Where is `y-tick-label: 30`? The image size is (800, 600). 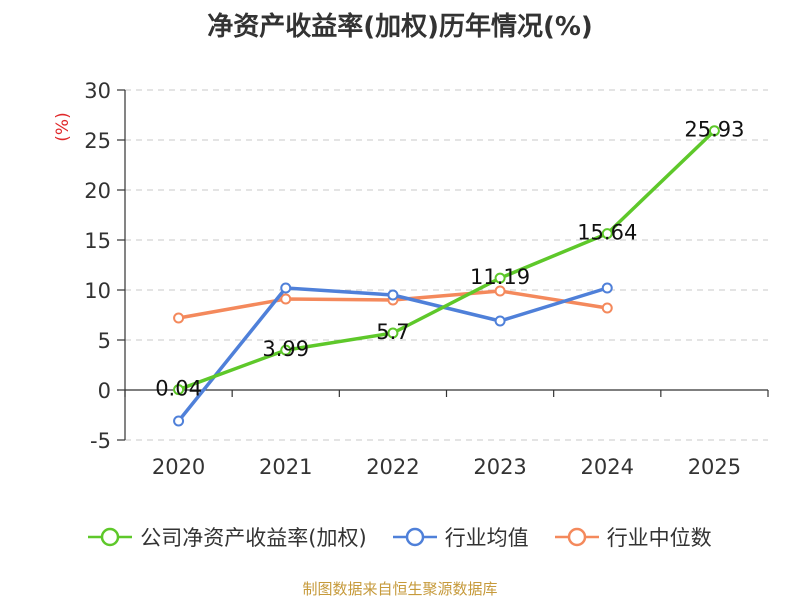 y-tick-label: 30 is located at coordinates (97, 91).